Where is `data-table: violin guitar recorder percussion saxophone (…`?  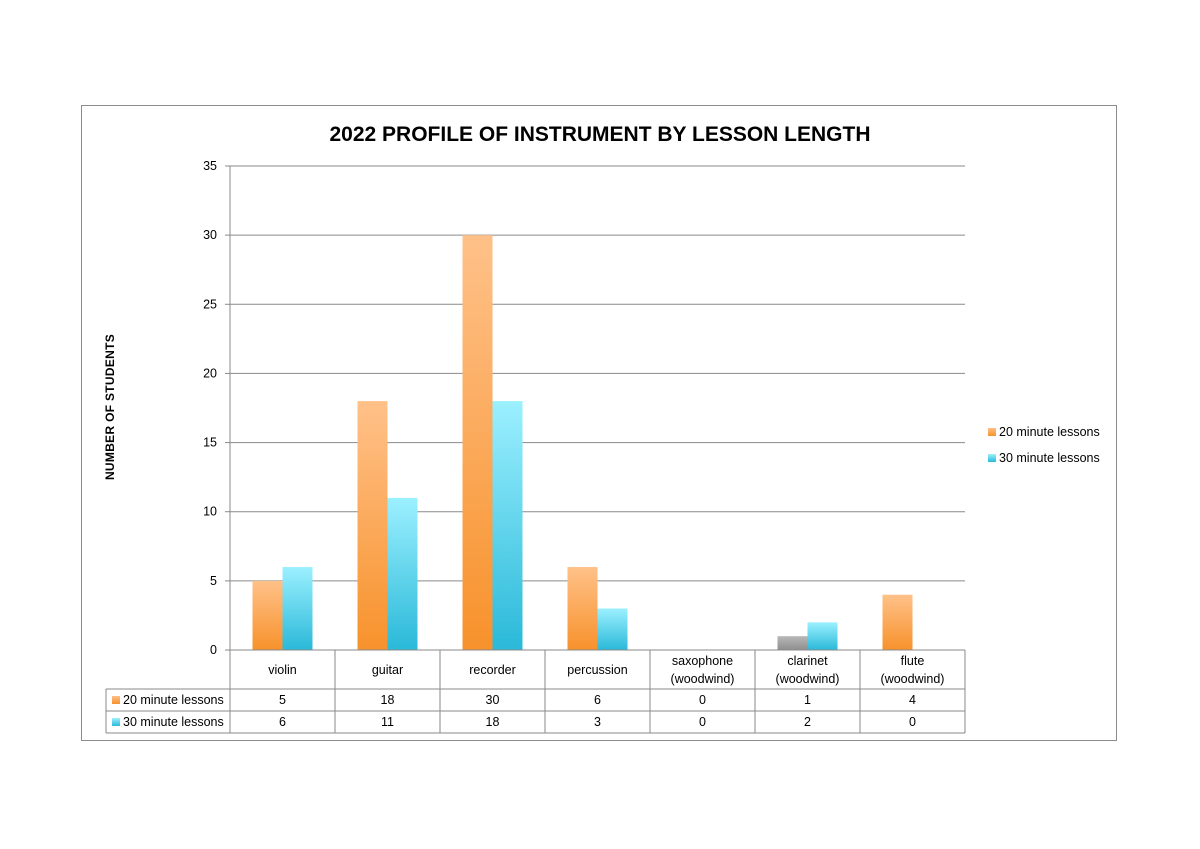
data-table: violin guitar recorder percussion saxophone (… is located at coordinates (535, 691).